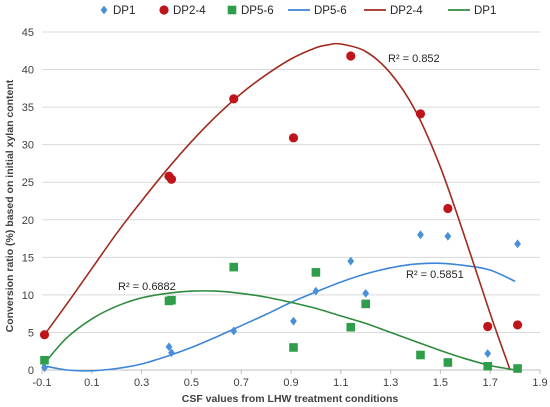 The width and height of the screenshot is (550, 407). What do you see at coordinates (28, 183) in the screenshot?
I see `y-tick-label: 25` at bounding box center [28, 183].